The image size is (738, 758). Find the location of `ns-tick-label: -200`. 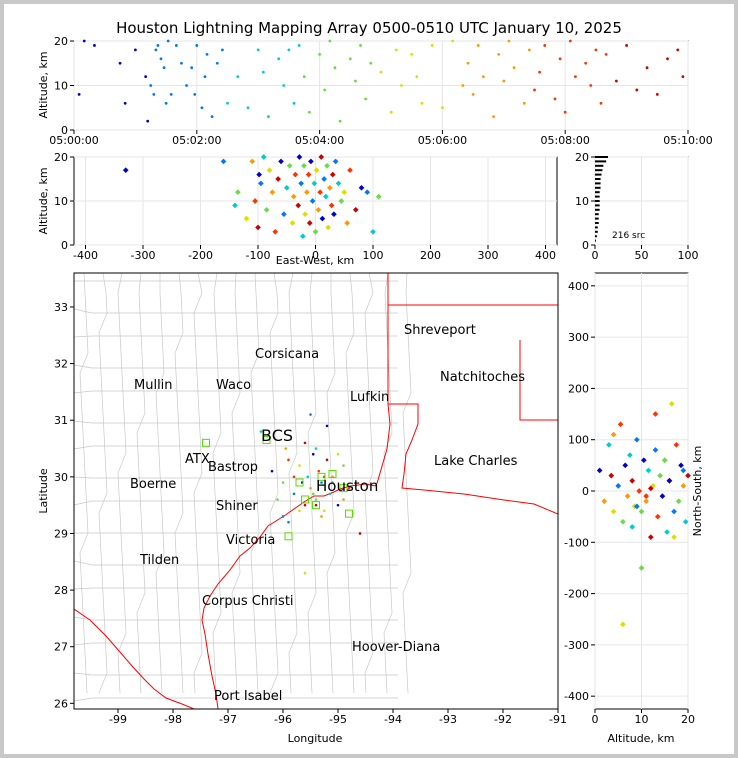

ns-tick-label: -200 is located at coordinates (576, 594).